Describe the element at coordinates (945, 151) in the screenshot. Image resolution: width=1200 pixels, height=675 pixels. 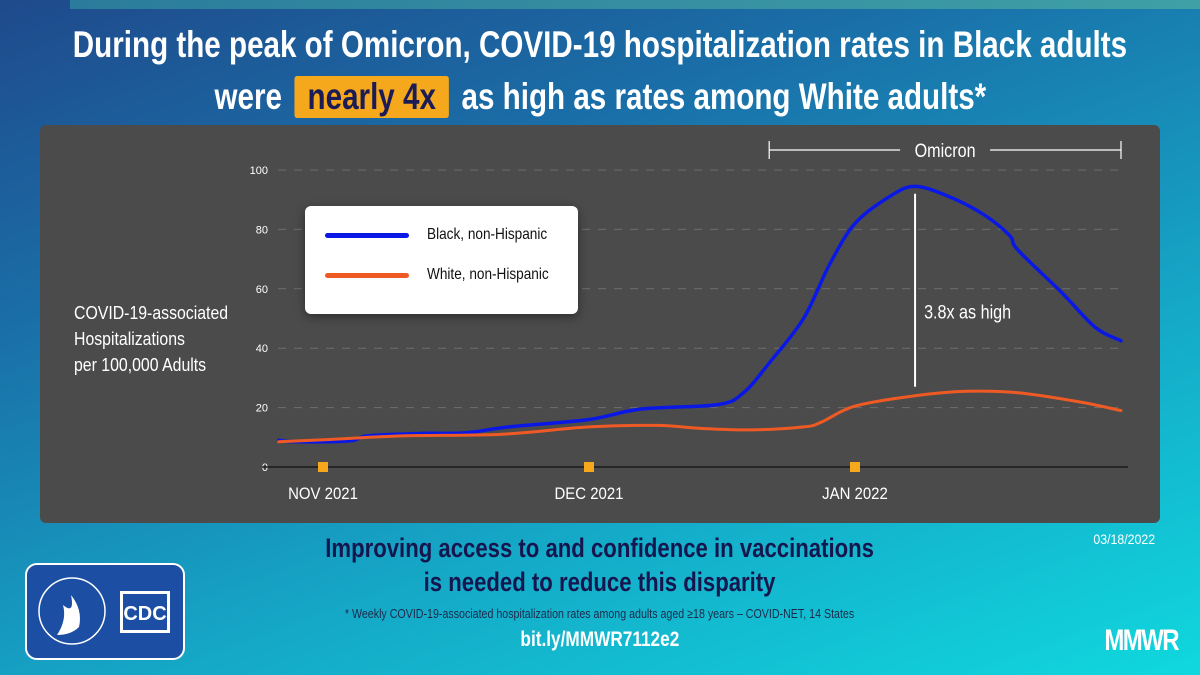
I see `omicron-label: Omicron` at that location.